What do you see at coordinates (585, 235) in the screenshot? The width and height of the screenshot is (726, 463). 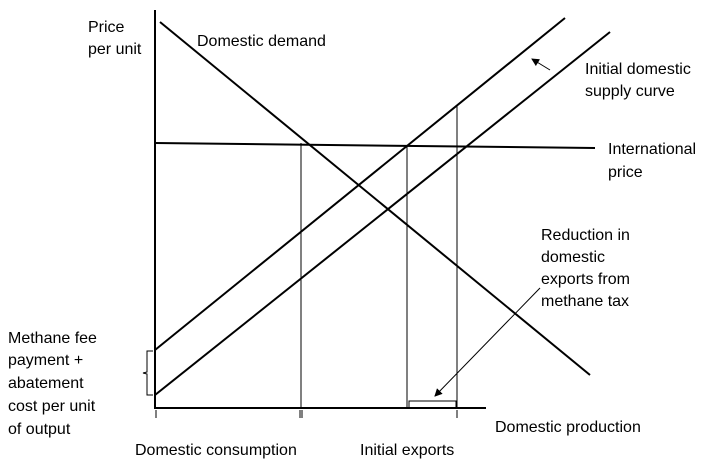 I see `reduction-label: Reduction in` at bounding box center [585, 235].